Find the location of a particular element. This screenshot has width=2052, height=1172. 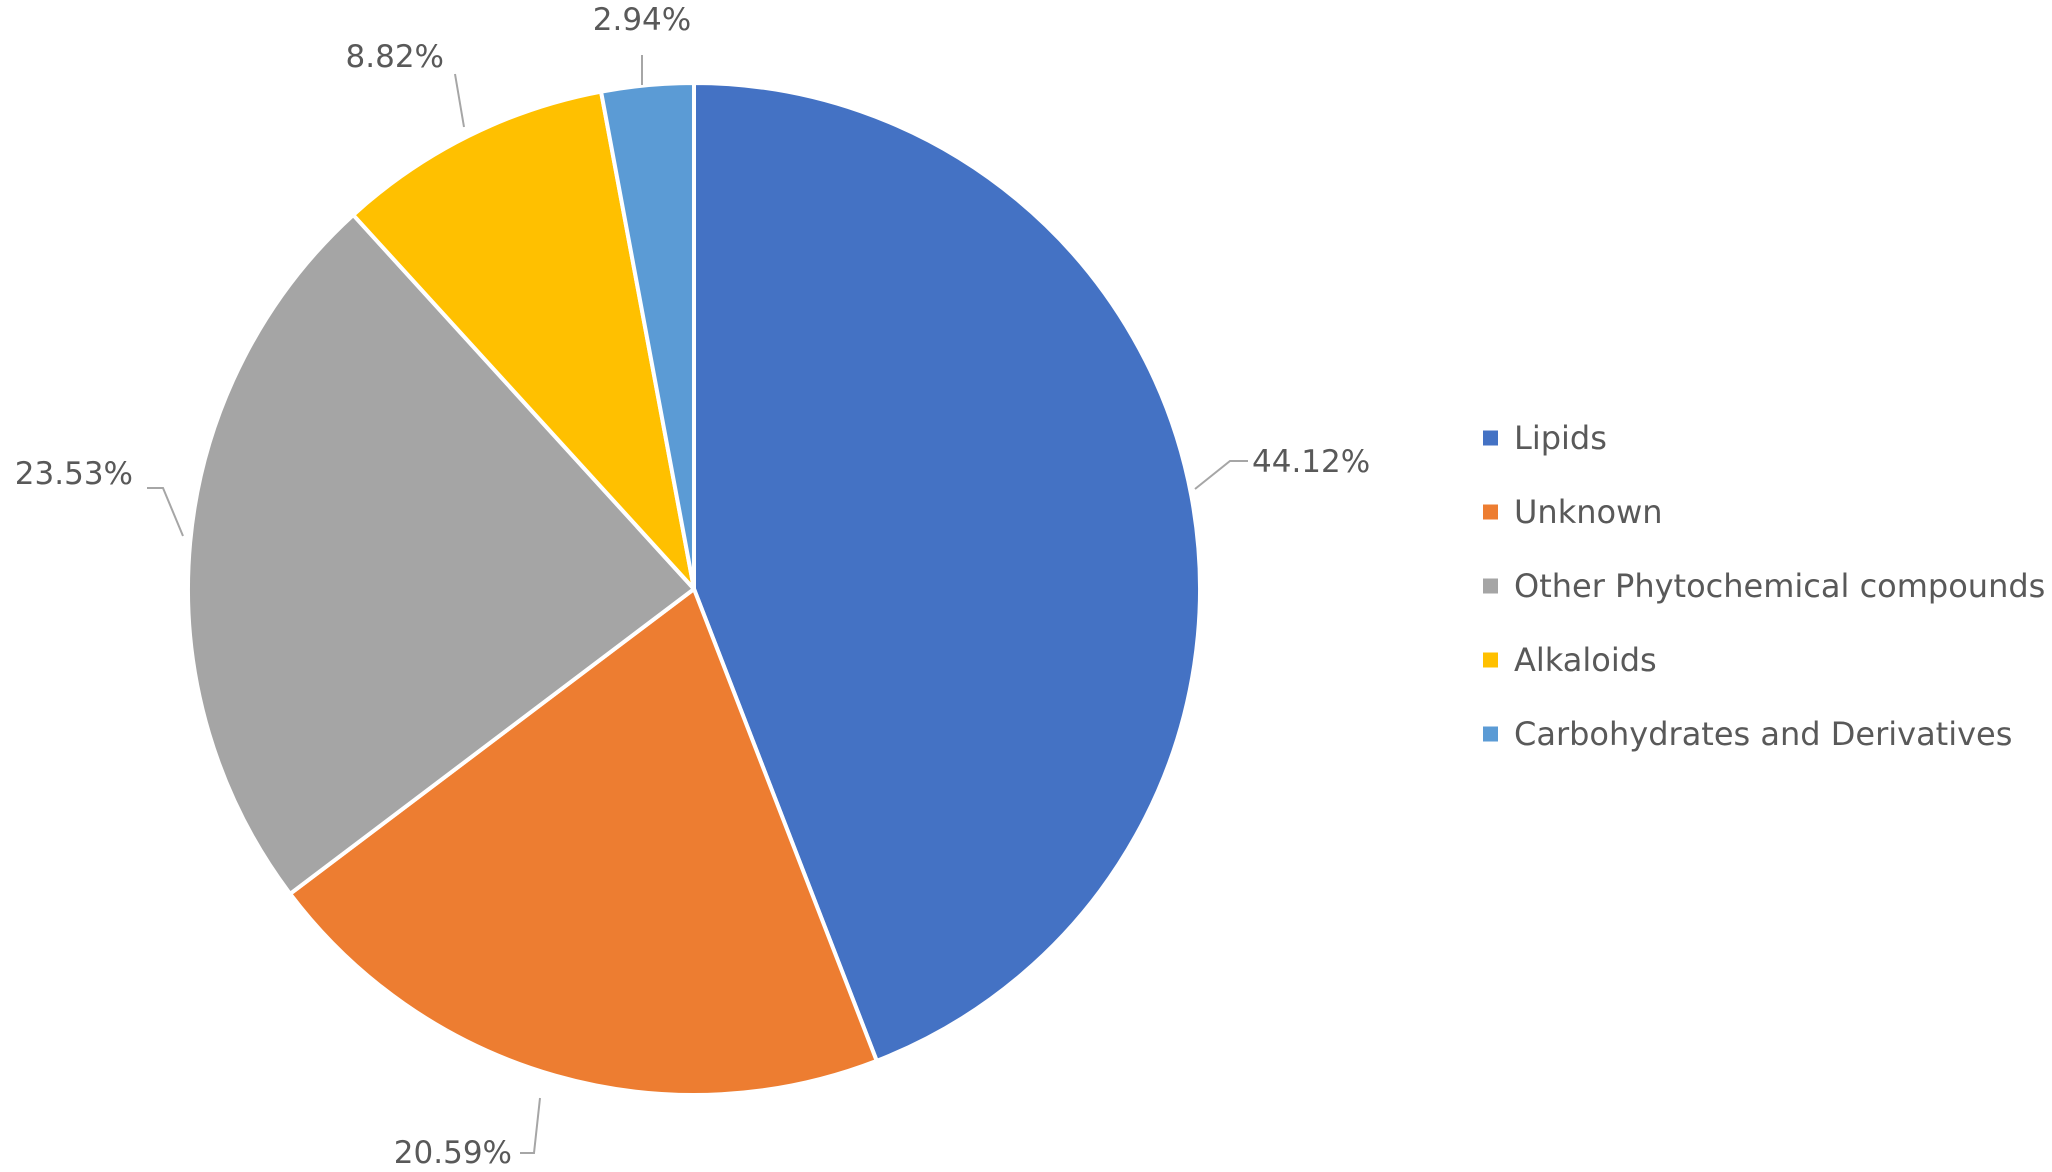

legend-item-alkaloids: Alkaloids is located at coordinates (1570, 660).